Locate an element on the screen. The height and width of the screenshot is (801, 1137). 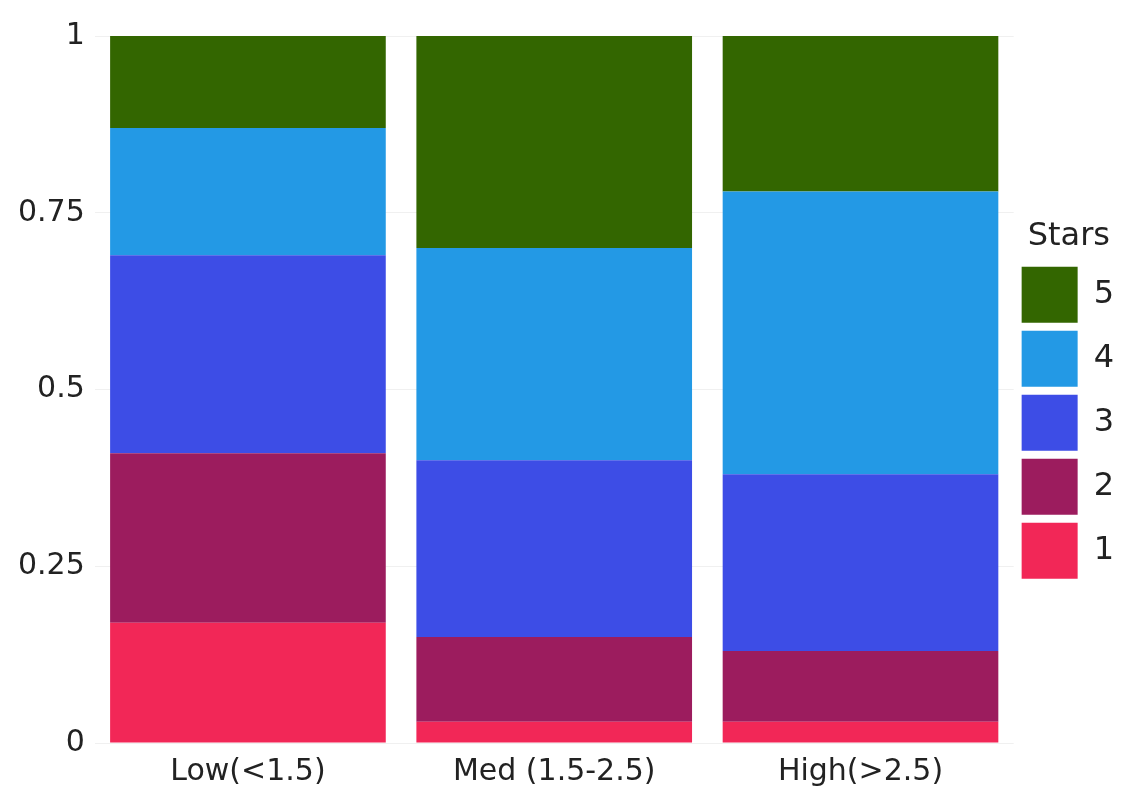
y-tick-label: 0.5 is located at coordinates (61, 387).